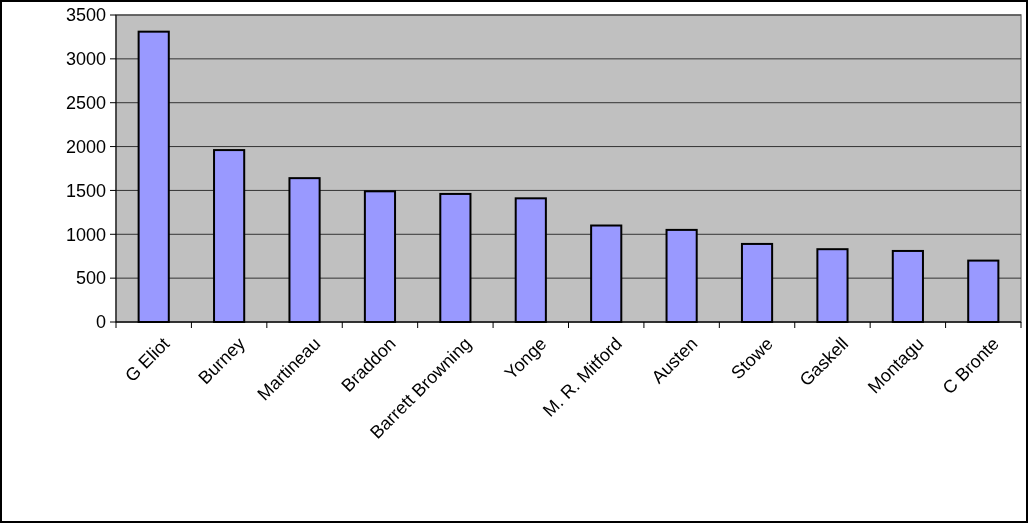  What do you see at coordinates (85, 146) in the screenshot?
I see `y-tick-label: 2000` at bounding box center [85, 146].